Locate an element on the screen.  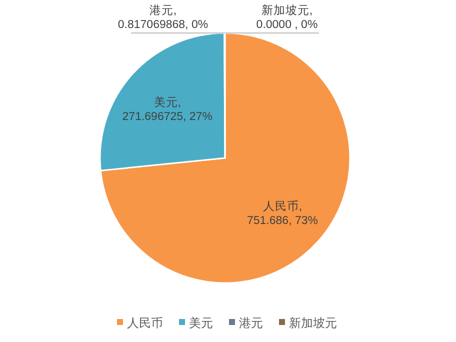
legend-label: 港元 is located at coordinates (251, 323).